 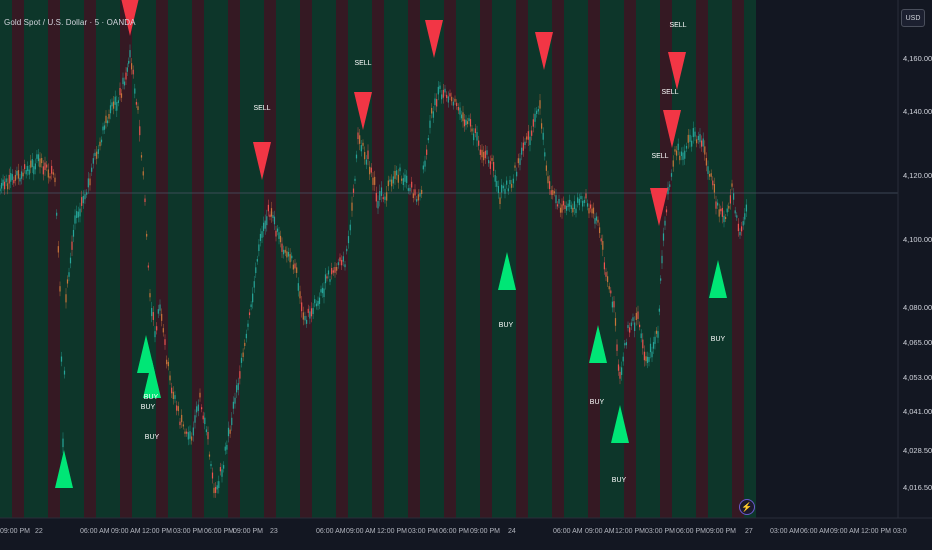 What do you see at coordinates (248, 531) in the screenshot?
I see `time-tick-label: 09:00 PM` at bounding box center [248, 531].